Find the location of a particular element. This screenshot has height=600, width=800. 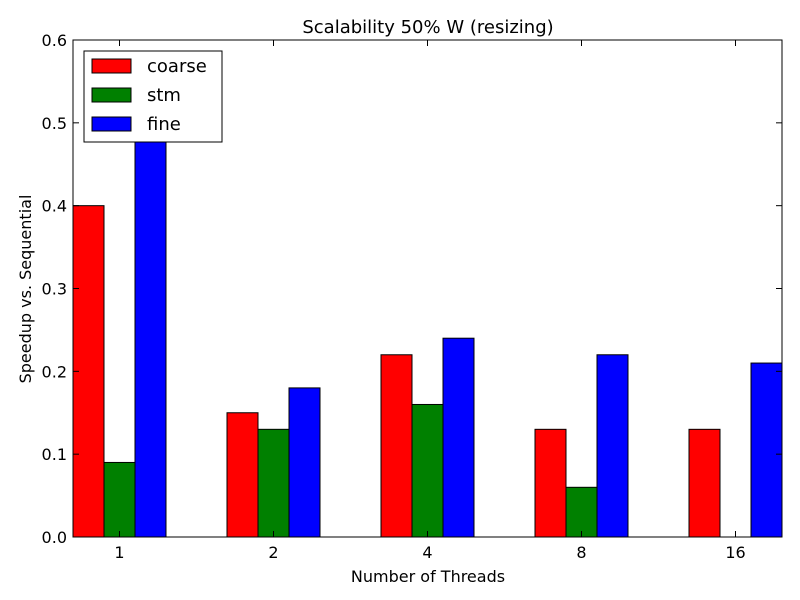

y-tick-label: 0.0 is located at coordinates (54, 537).